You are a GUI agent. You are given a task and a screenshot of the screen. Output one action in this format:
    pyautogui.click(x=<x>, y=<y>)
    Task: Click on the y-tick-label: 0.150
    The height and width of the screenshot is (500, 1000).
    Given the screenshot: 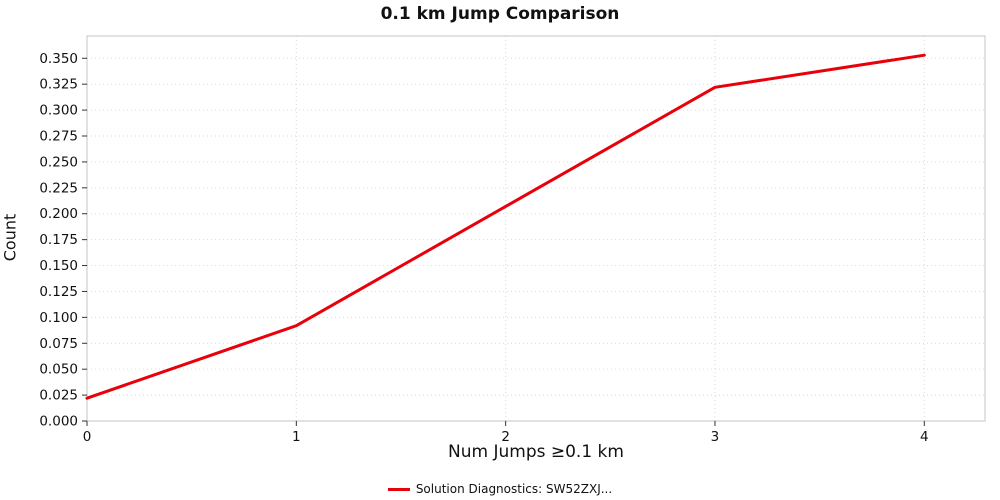 What is the action you would take?
    pyautogui.click(x=58, y=266)
    